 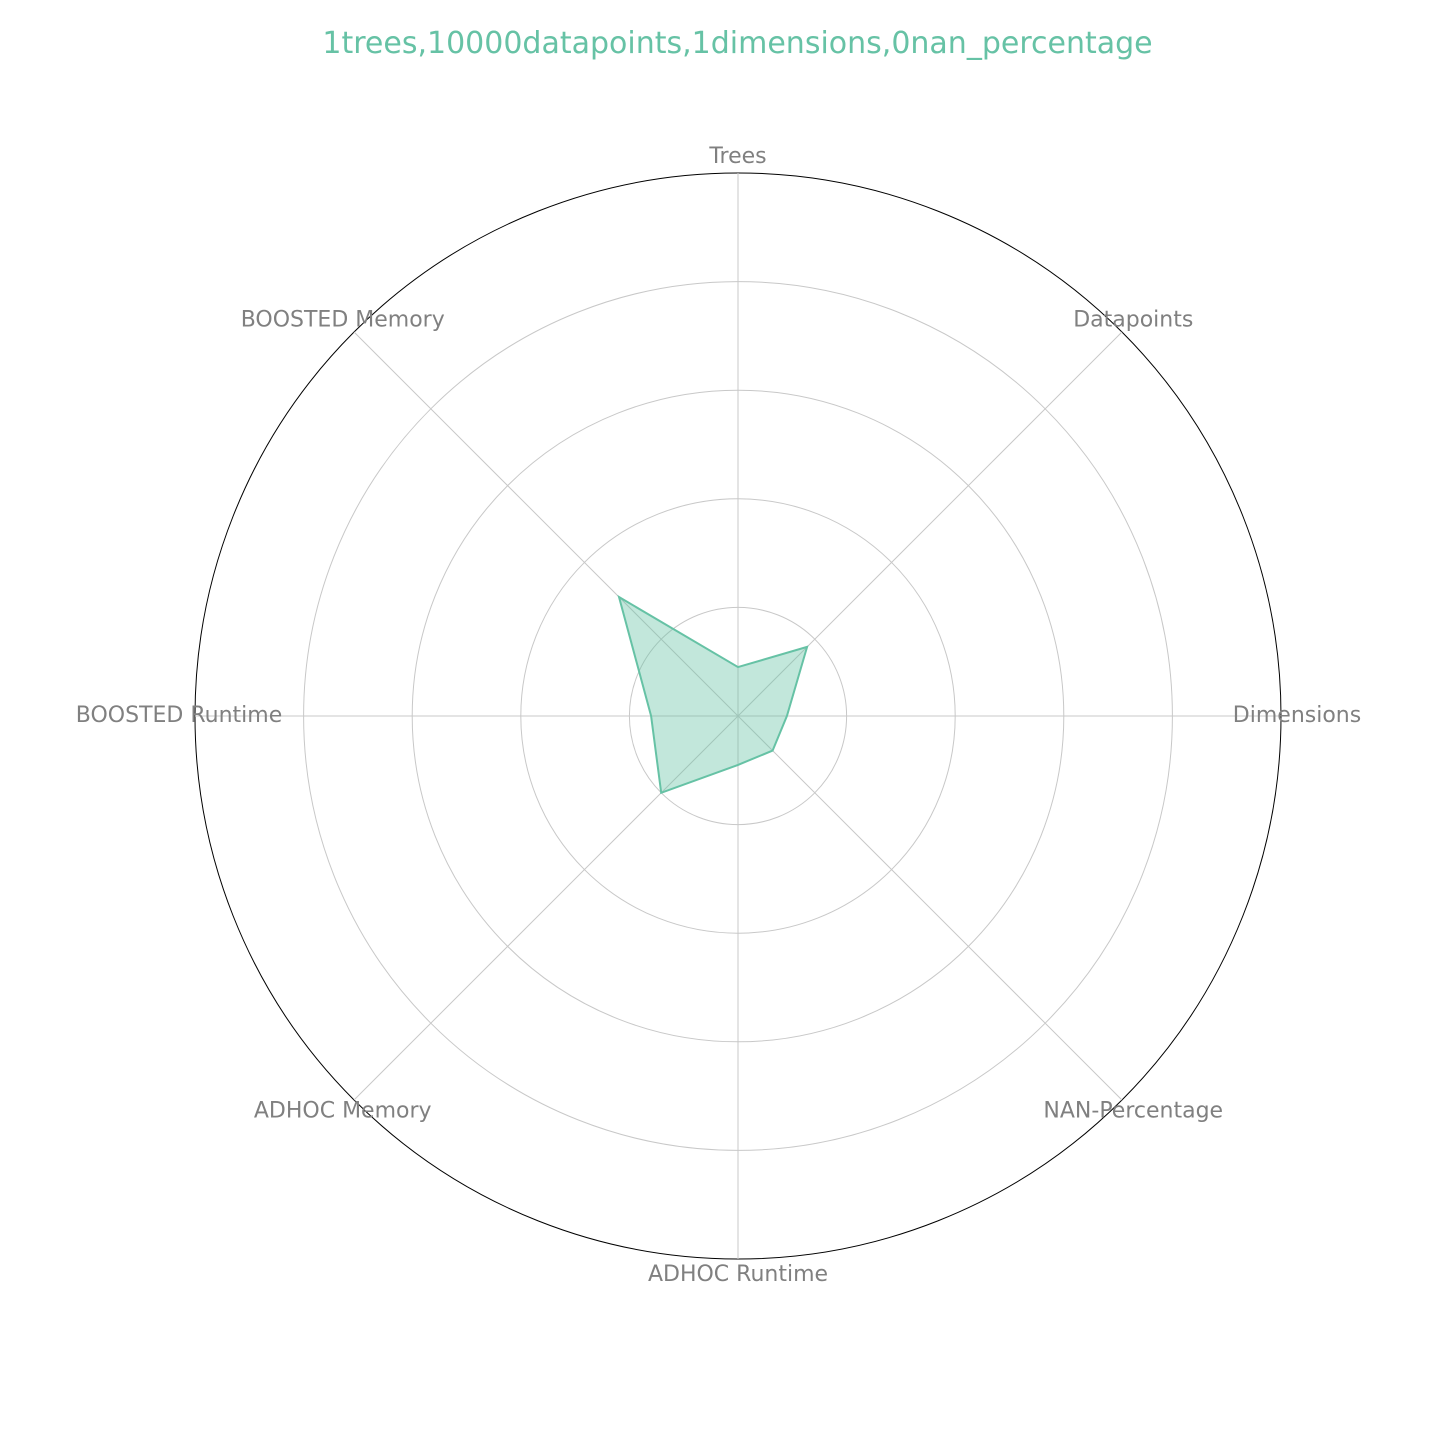 What do you see at coordinates (343, 1110) in the screenshot?
I see `axis-label-adhoc-memory: ADHOC Memory` at bounding box center [343, 1110].